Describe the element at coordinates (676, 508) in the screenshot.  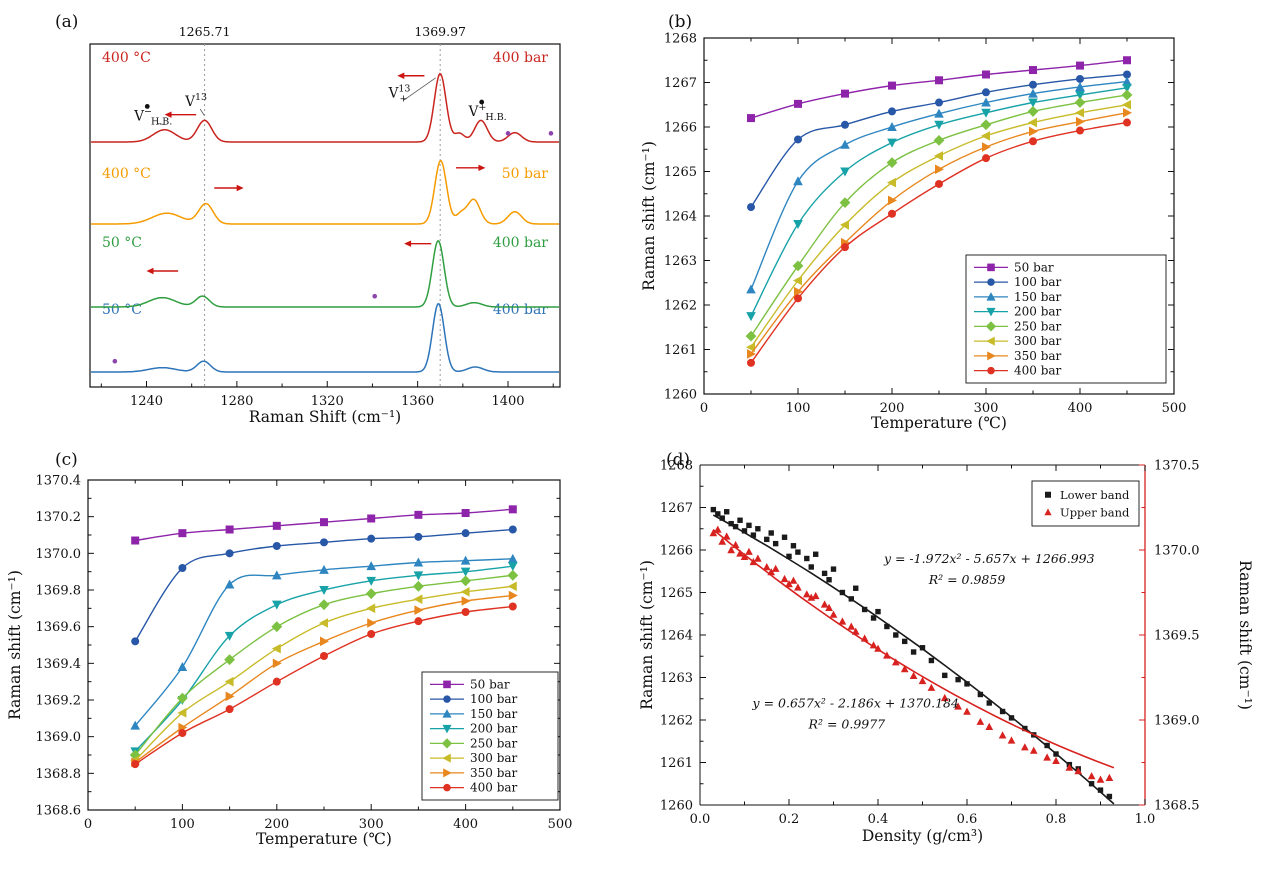
I see `svg-text: 1267` at that location.